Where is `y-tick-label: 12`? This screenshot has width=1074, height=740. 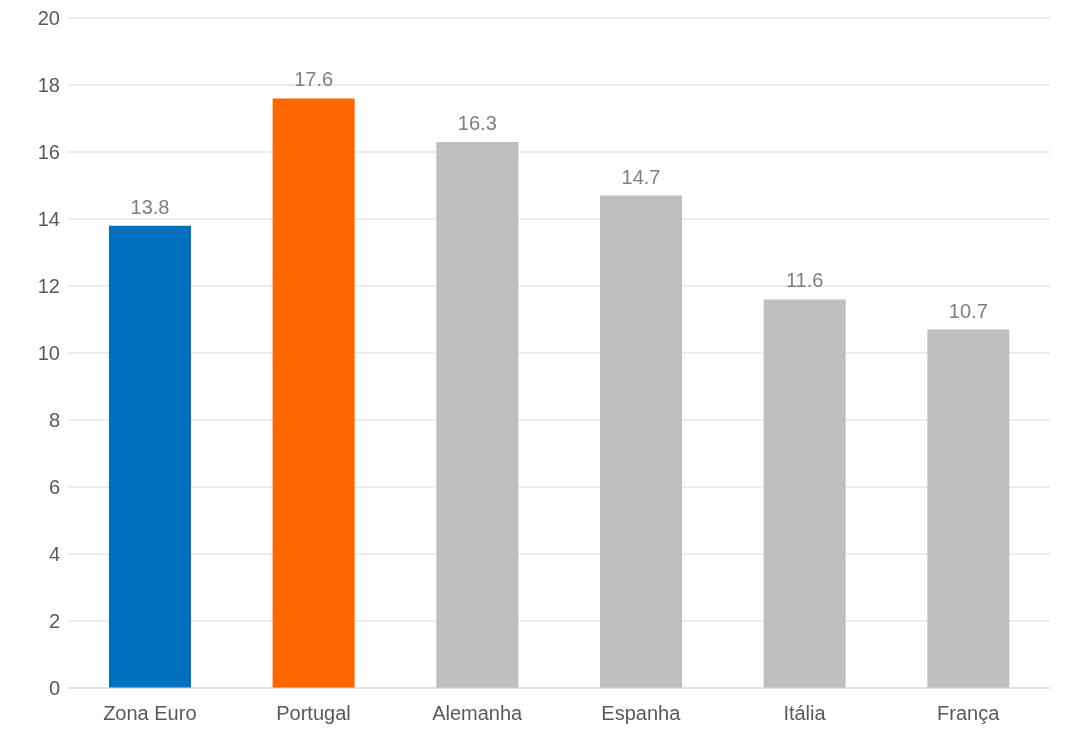
y-tick-label: 12 is located at coordinates (48, 286).